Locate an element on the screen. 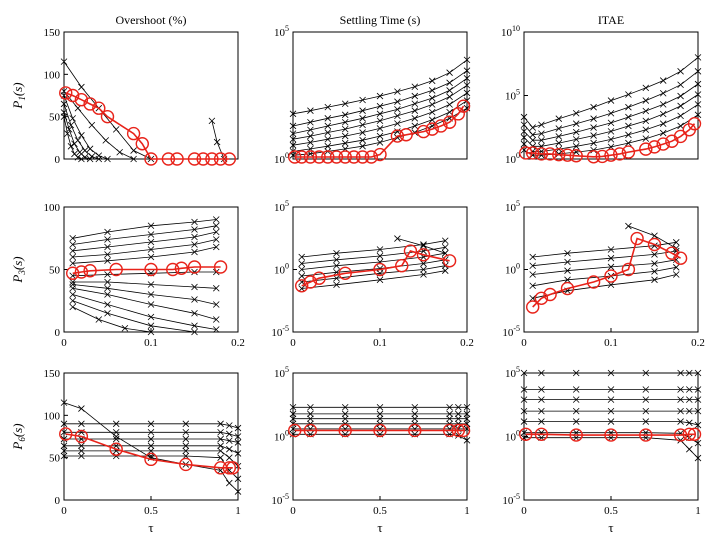 This screenshot has height=541, width=722. ytick-label-0-3: 150 is located at coordinates (52, 33).